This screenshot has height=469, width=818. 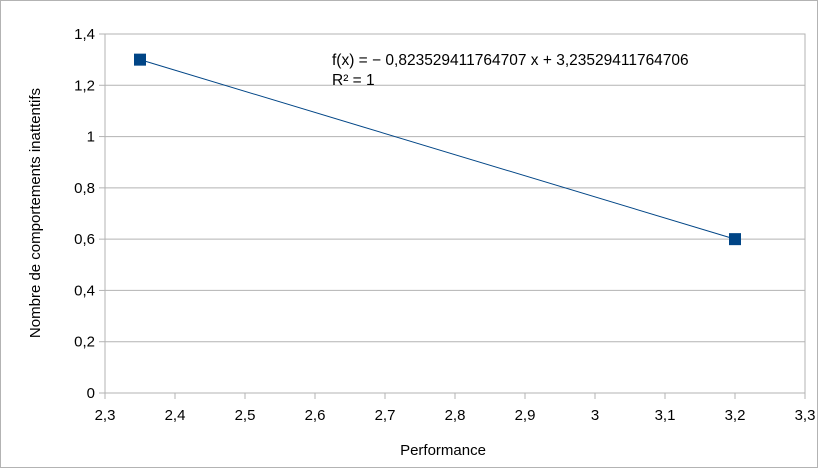 I want to click on x-tick-label: 2,8, so click(x=455, y=415).